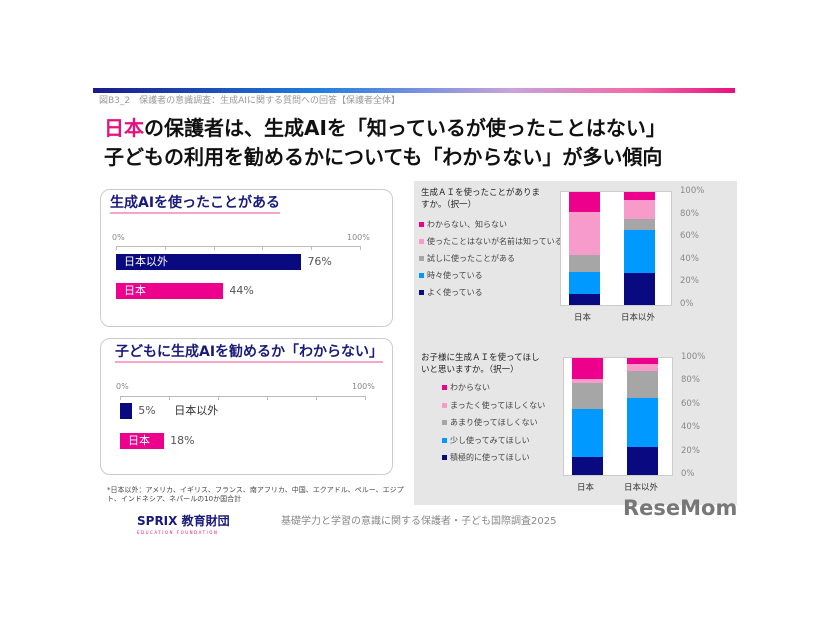 The width and height of the screenshot is (826, 620). What do you see at coordinates (498, 405) in the screenshot?
I see `legend-label: まったく使ってほしくない` at bounding box center [498, 405].